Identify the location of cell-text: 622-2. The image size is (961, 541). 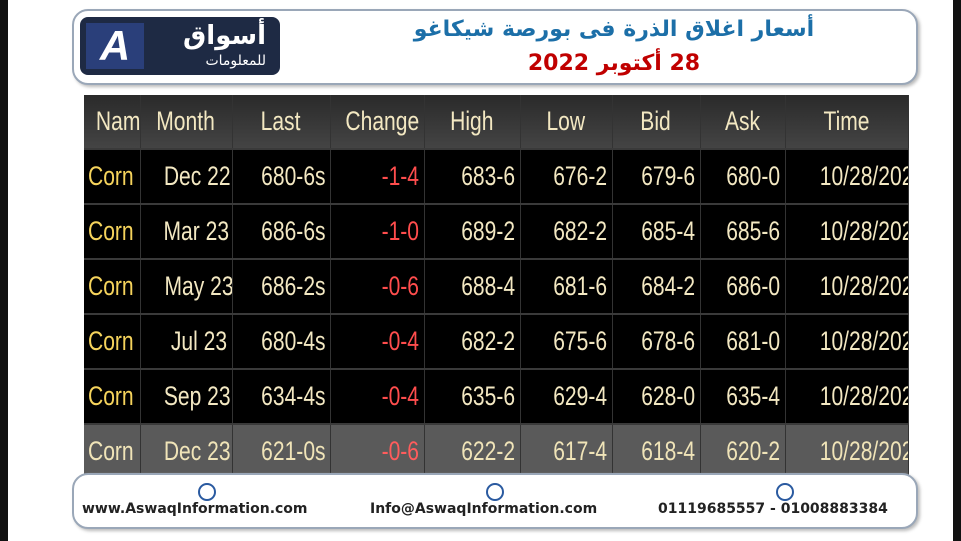
(488, 451).